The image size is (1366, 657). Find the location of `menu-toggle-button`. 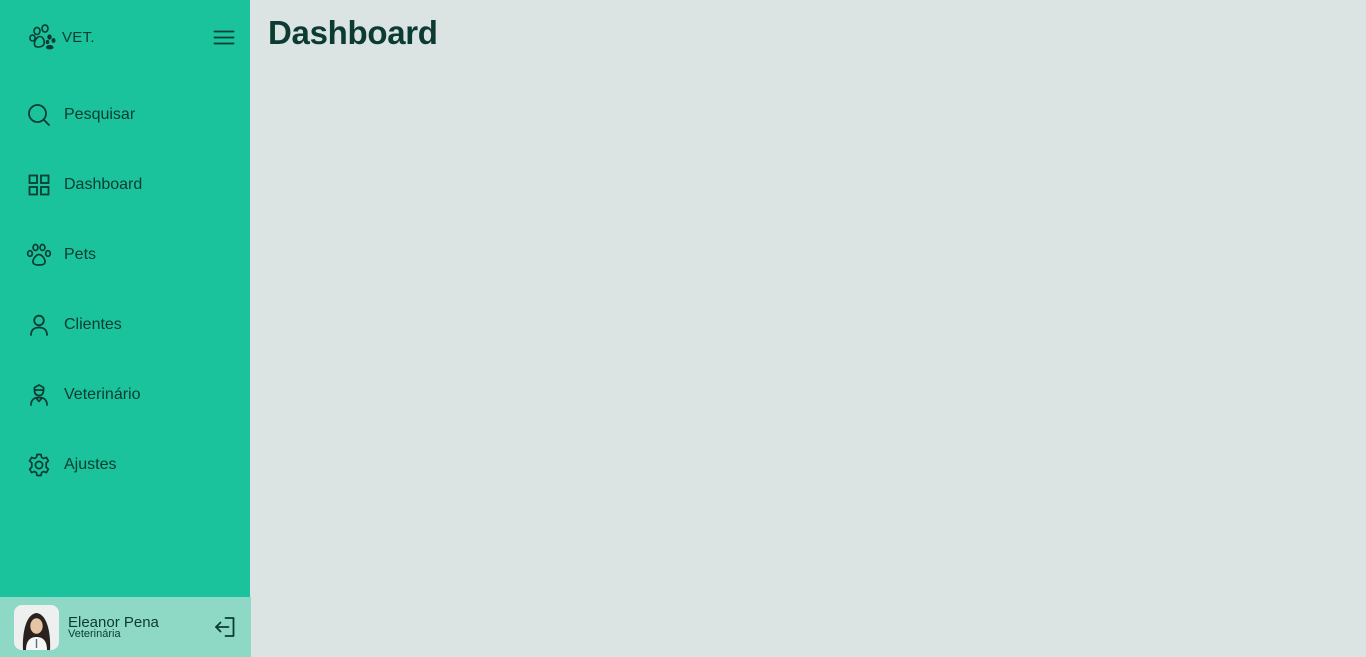

menu-toggle-button is located at coordinates (224, 38).